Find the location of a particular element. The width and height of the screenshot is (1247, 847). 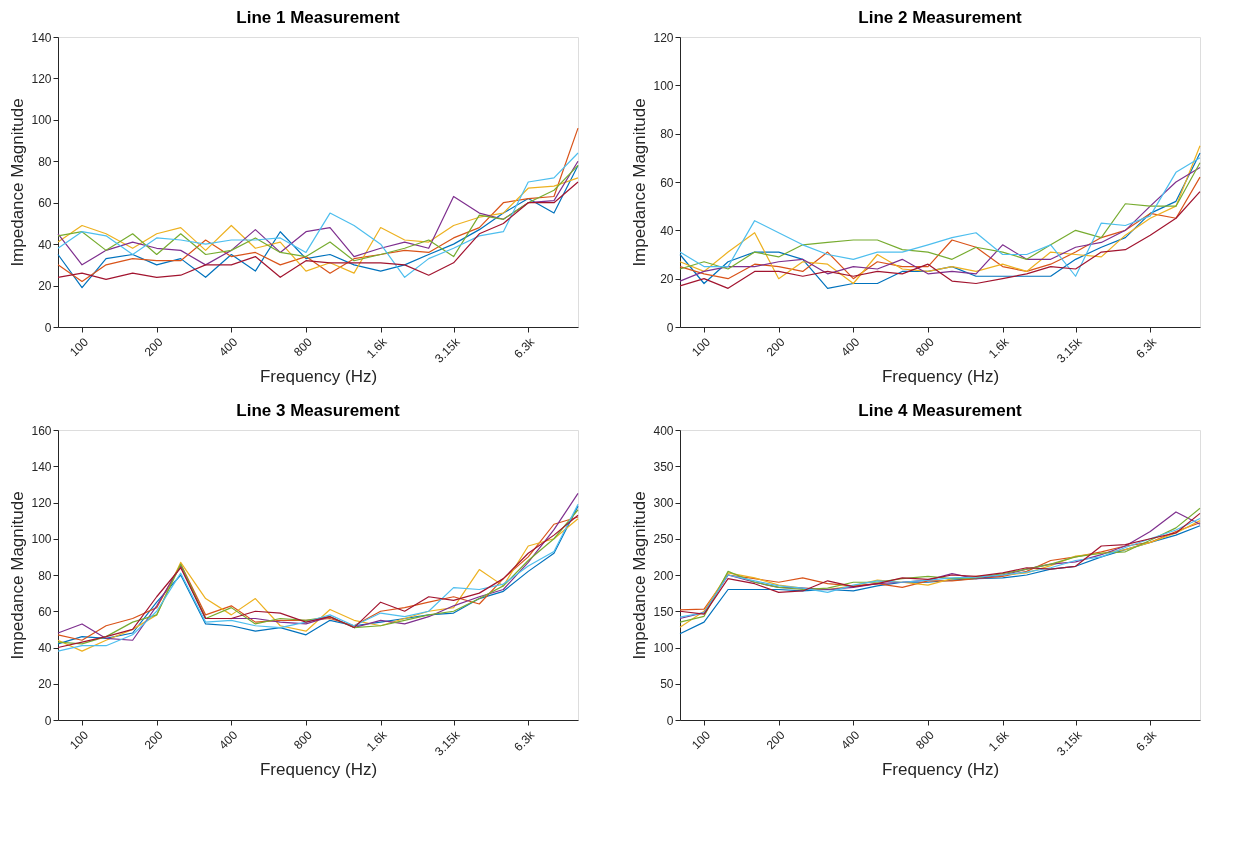

y-tick-label: 250 is located at coordinates (663, 539).